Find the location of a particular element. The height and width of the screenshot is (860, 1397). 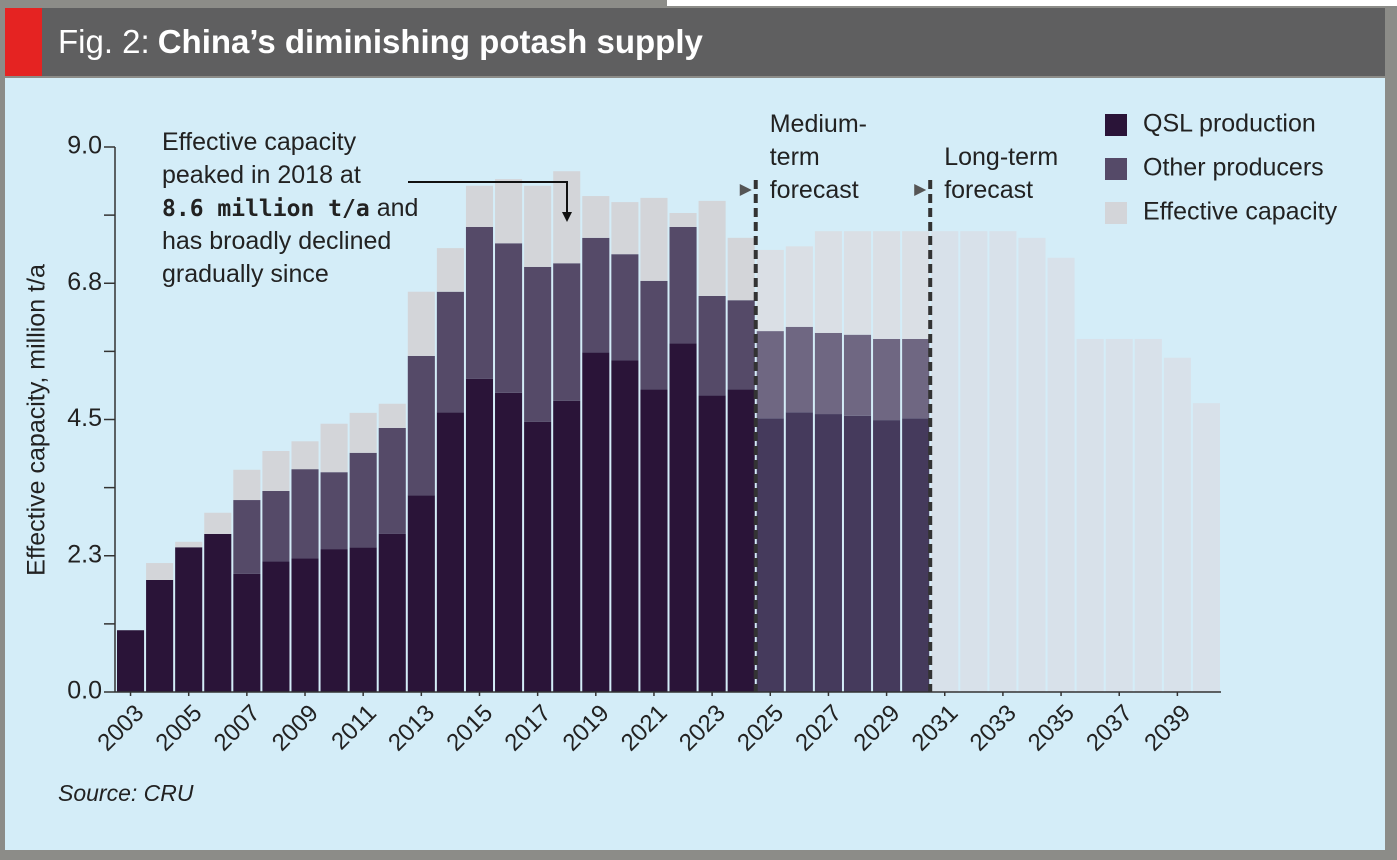

header-accent is located at coordinates (23, 42).